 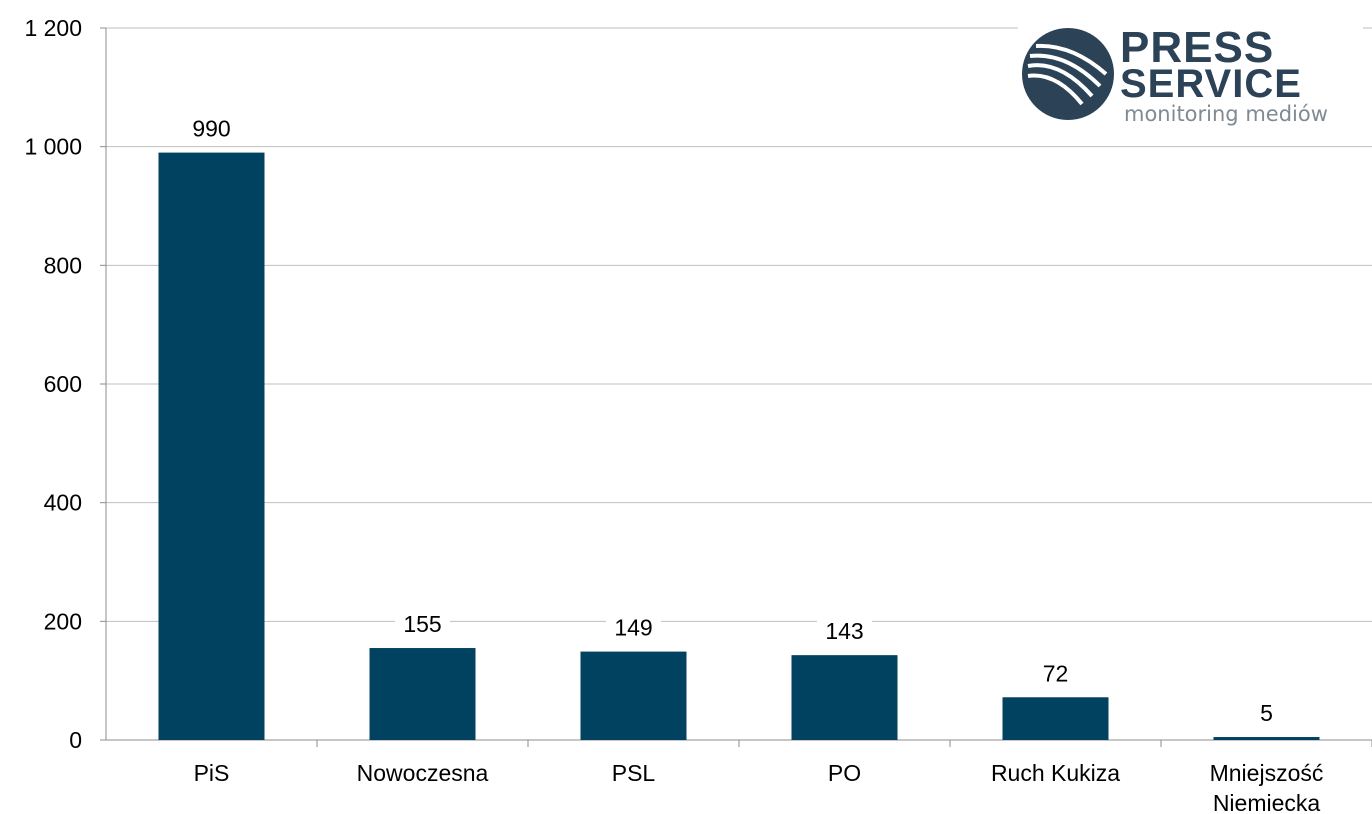 I want to click on data-label: 72, so click(x=1056, y=673).